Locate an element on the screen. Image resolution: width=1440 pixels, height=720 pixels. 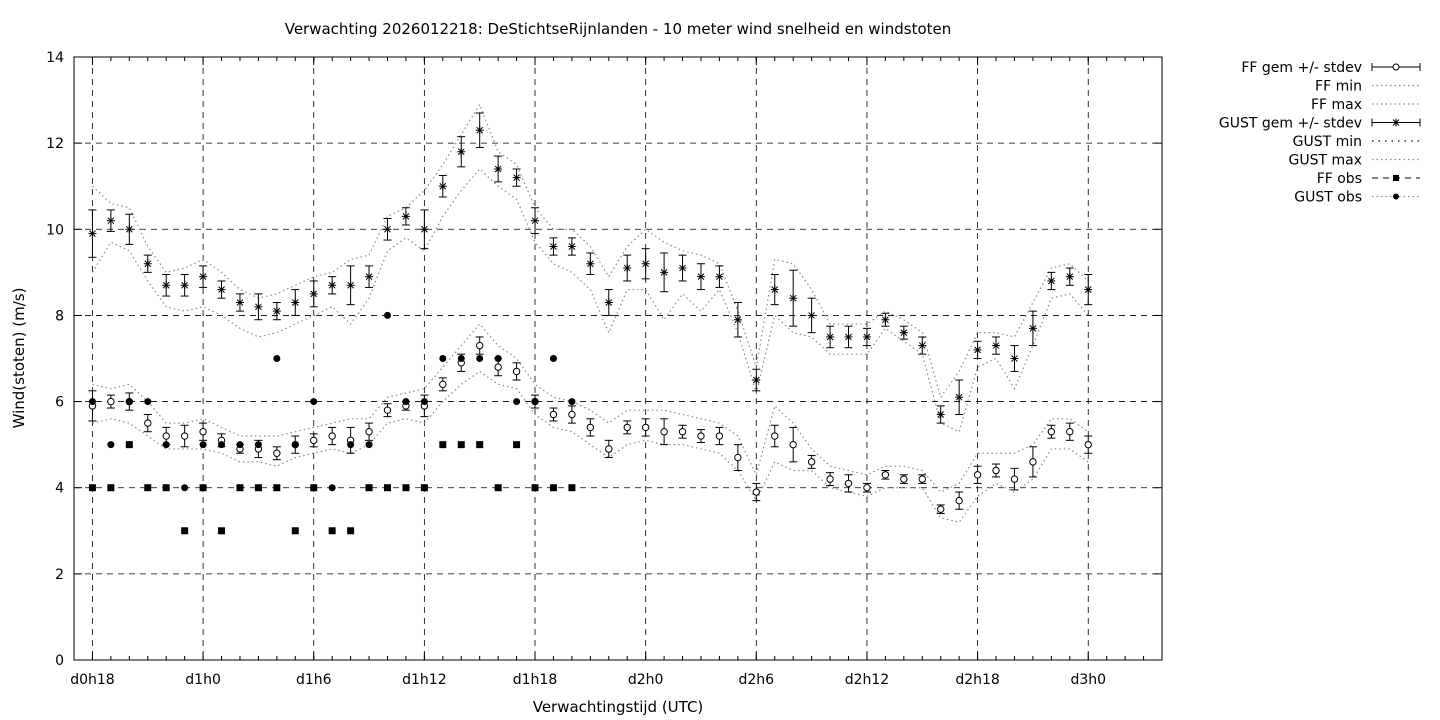
y-tick-label: 8 is located at coordinates (59, 316).